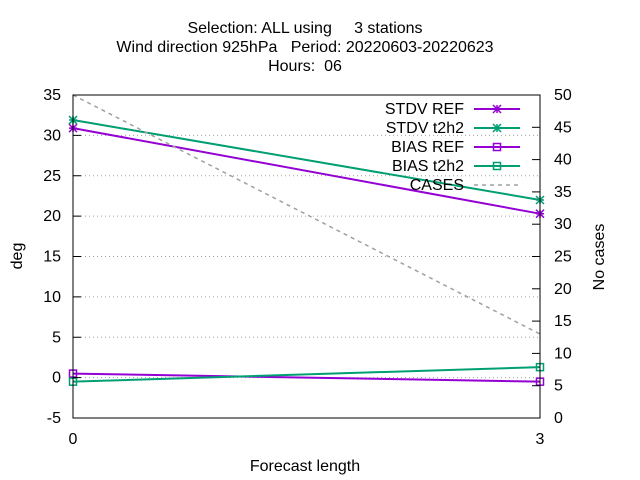 Image resolution: width=640 pixels, height=480 pixels. Describe the element at coordinates (563, 257) in the screenshot. I see `y2-tick-label: 25` at that location.